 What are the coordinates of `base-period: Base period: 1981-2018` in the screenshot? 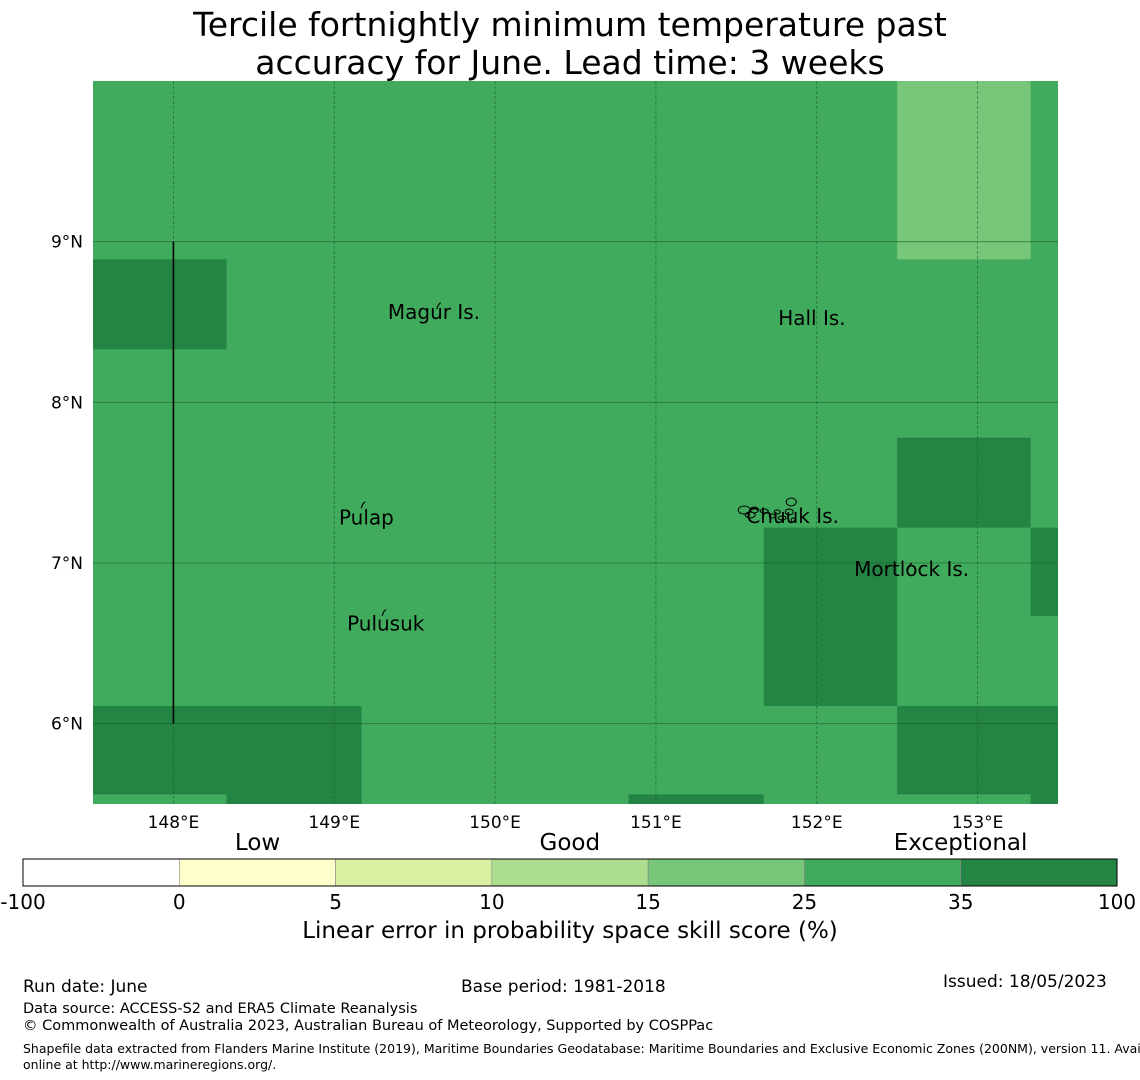 It's located at (563, 987).